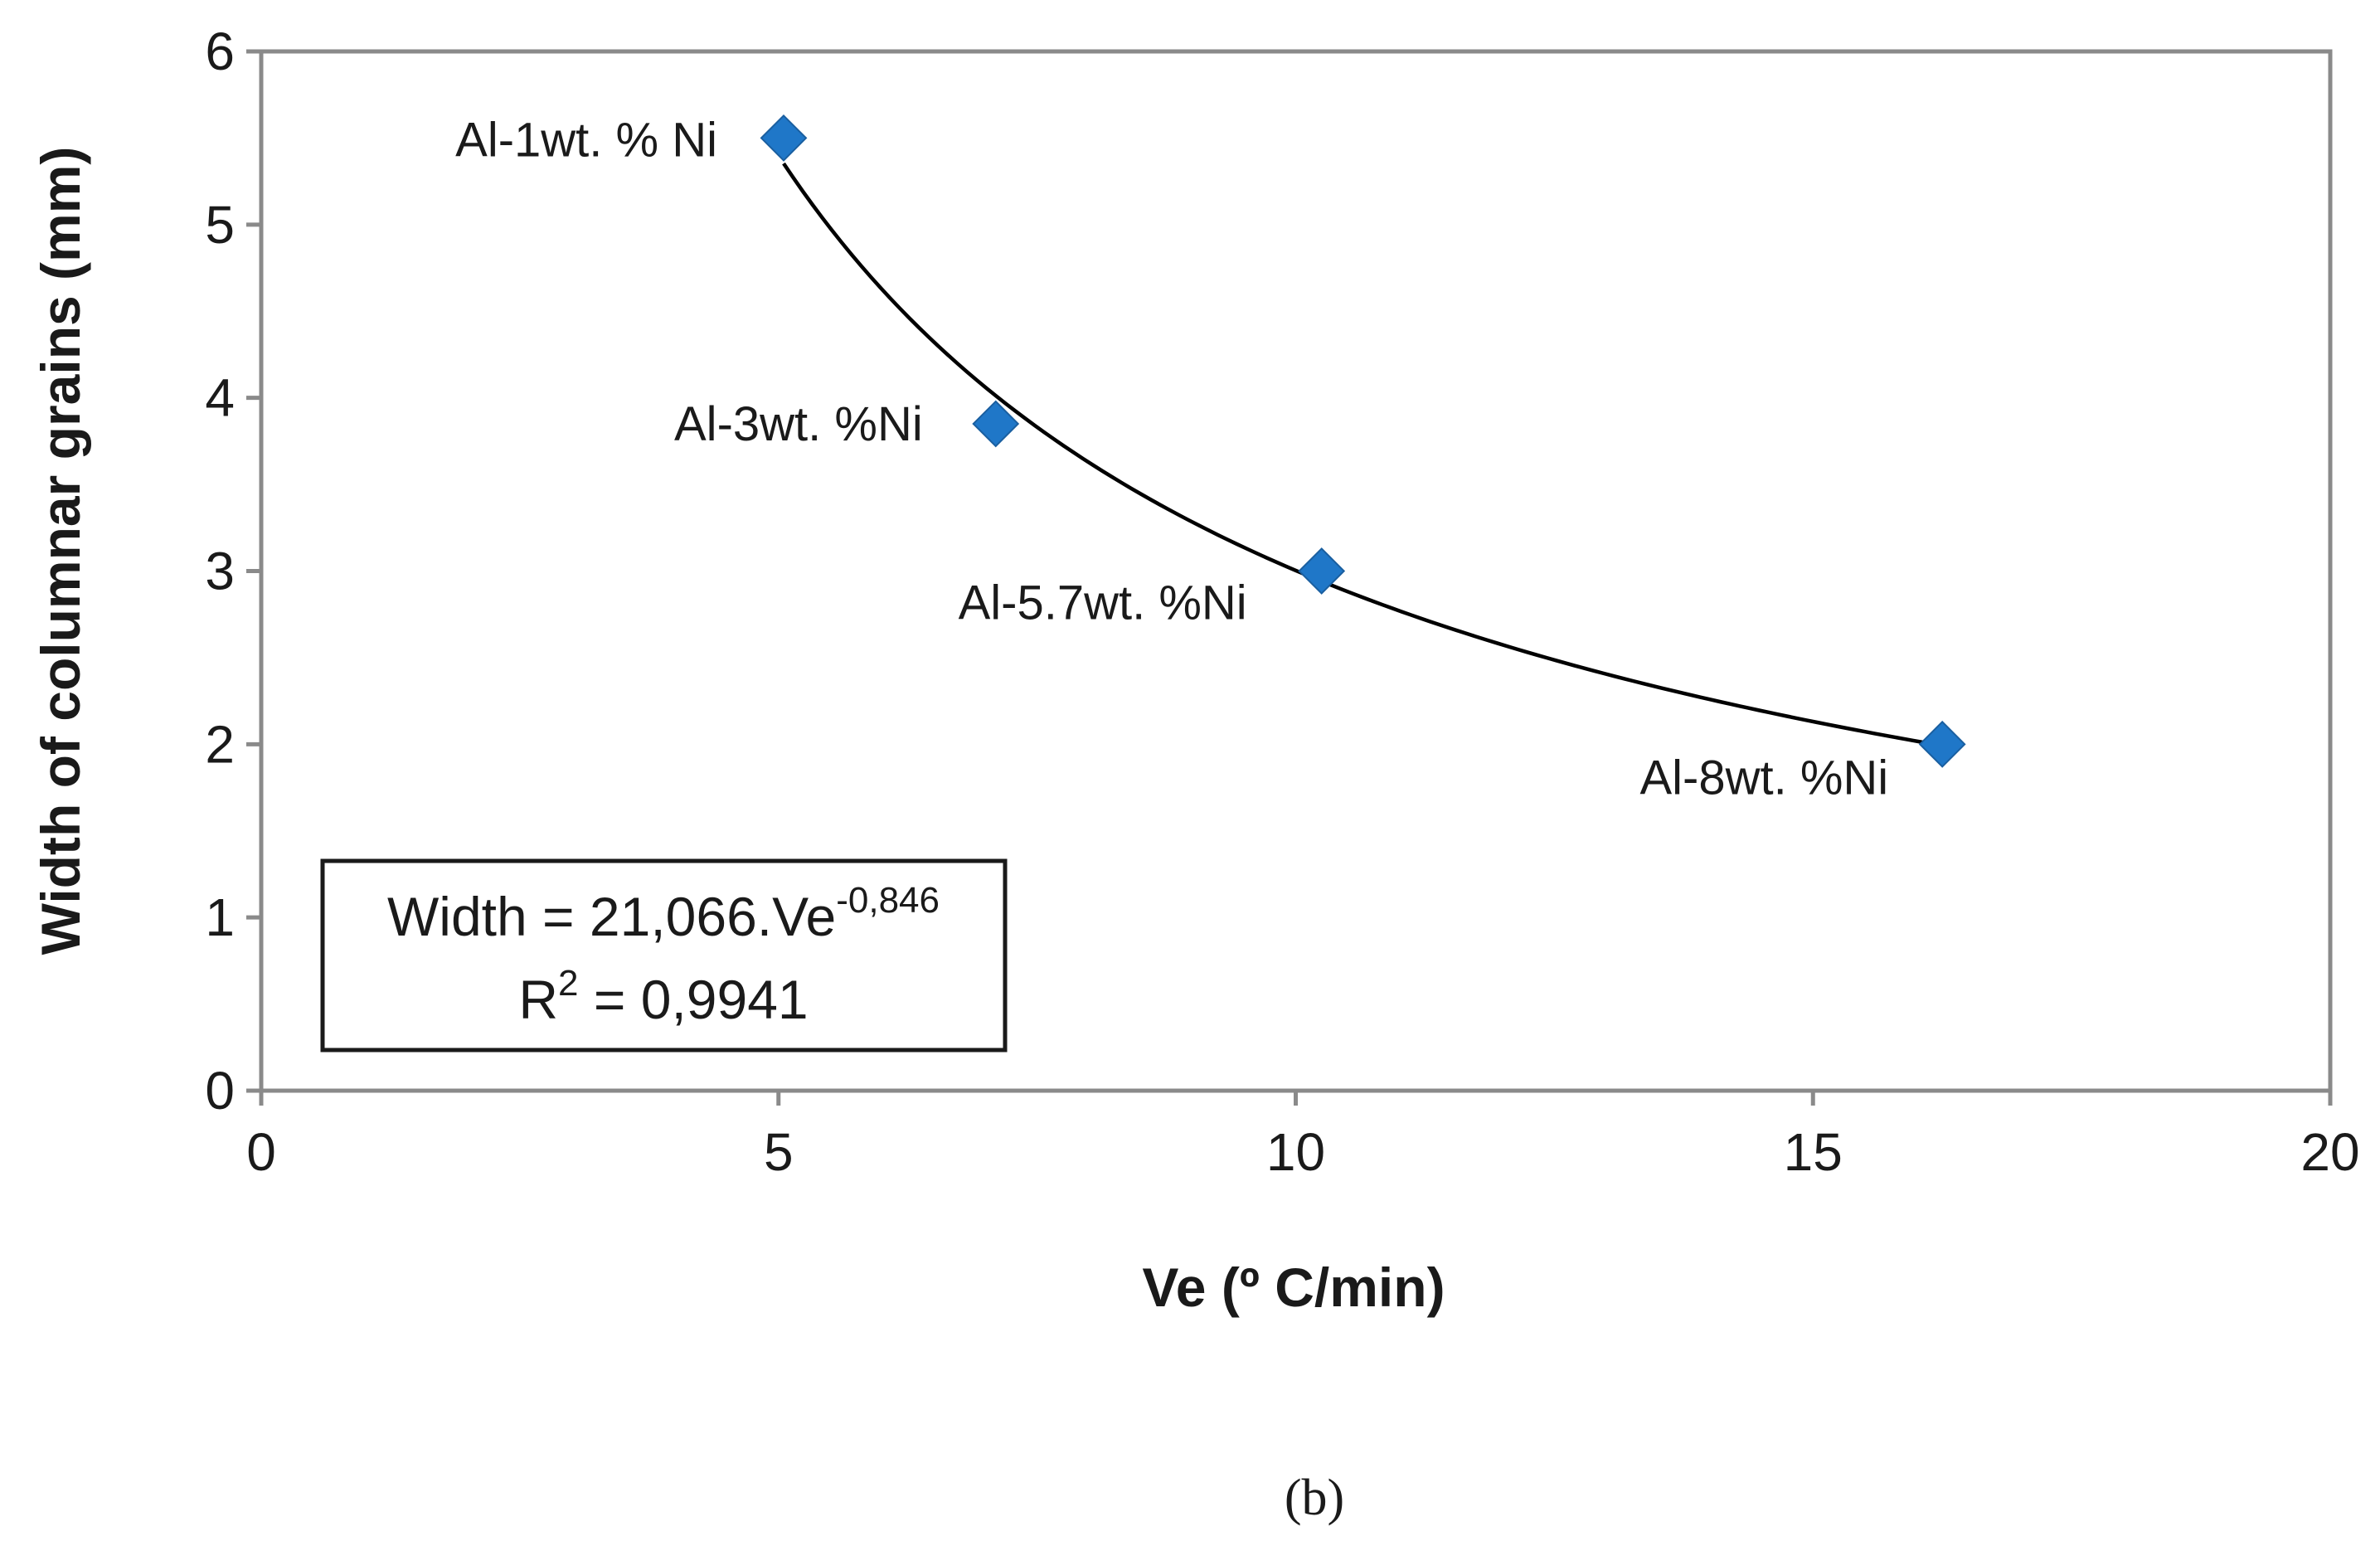 The width and height of the screenshot is (2380, 1546). I want to click on equation-line-2: R2 = 0,9941, so click(663, 997).